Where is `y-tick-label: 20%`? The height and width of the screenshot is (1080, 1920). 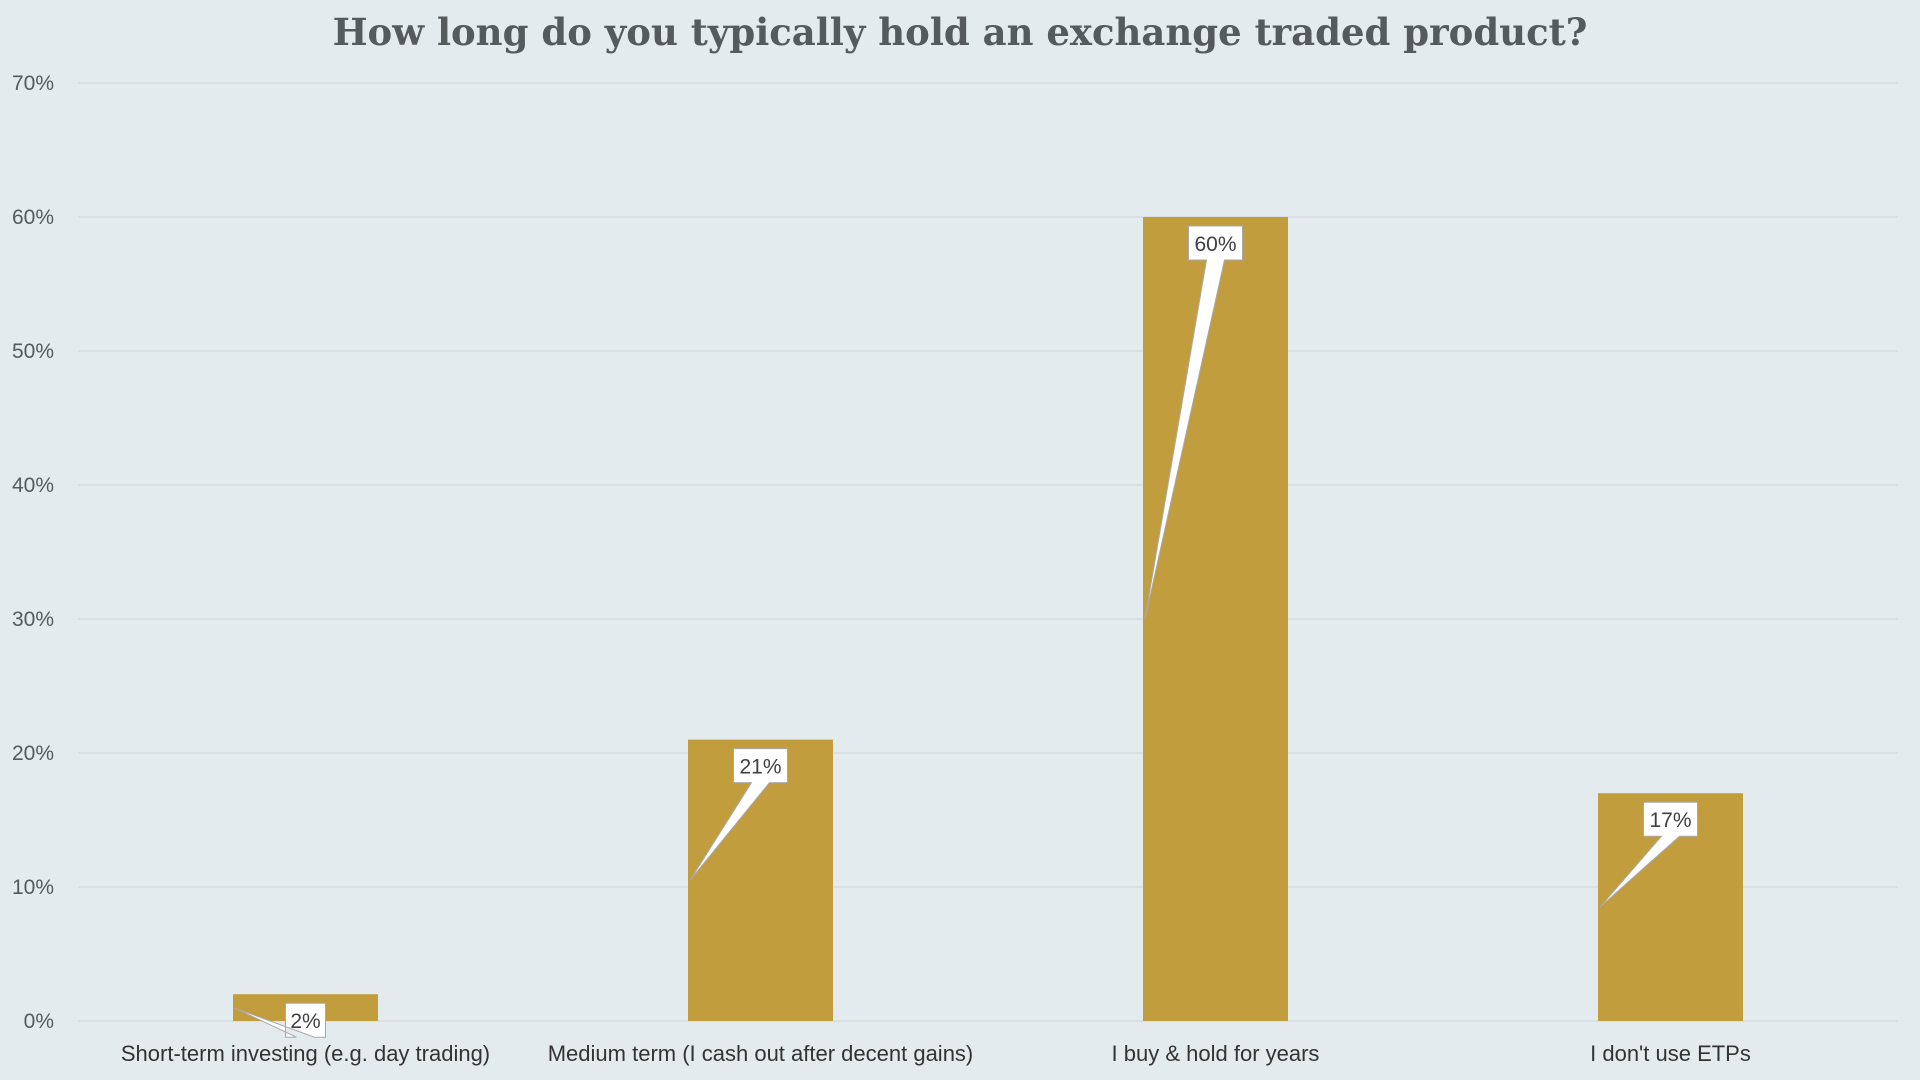
y-tick-label: 20% is located at coordinates (33, 753).